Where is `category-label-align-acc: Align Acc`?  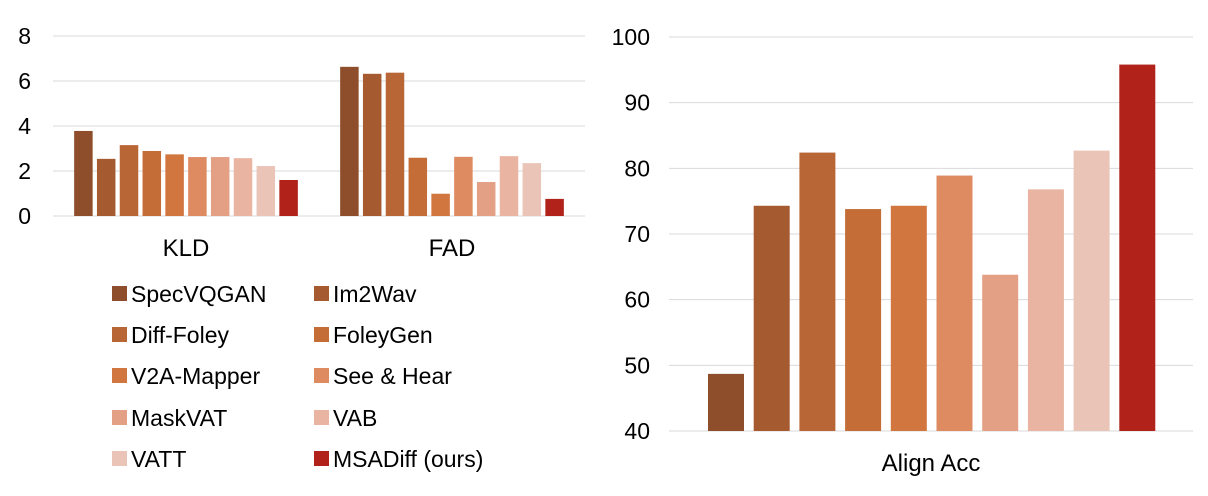 category-label-align-acc: Align Acc is located at coordinates (931, 463).